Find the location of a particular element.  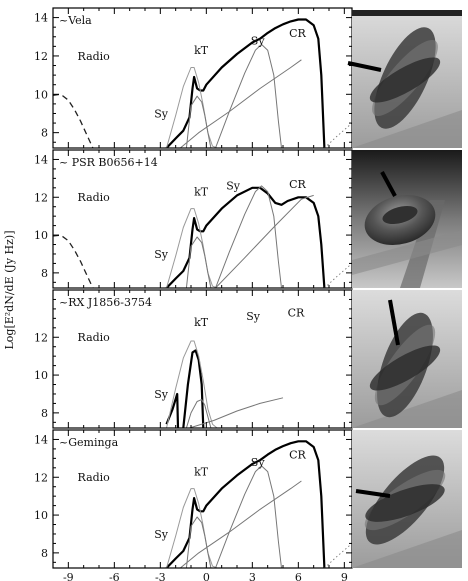

pulsar-magnetosphere-3d-render-geminga is located at coordinates (407, 499).